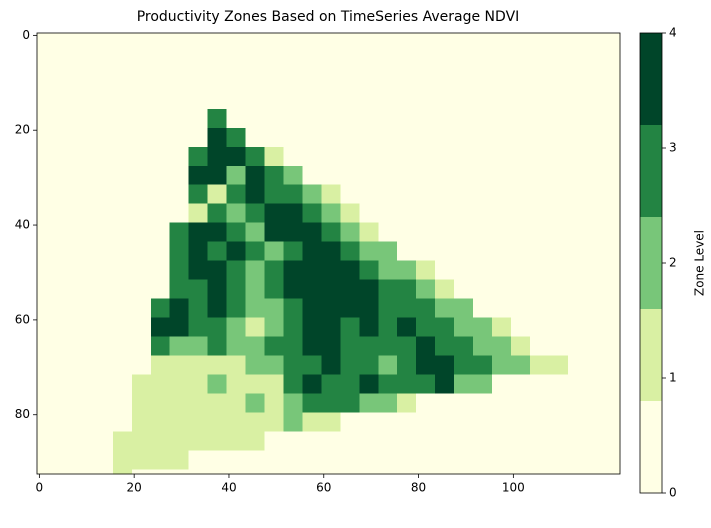 The height and width of the screenshot is (528, 711). What do you see at coordinates (228, 488) in the screenshot?
I see `x-tick-label: 40` at bounding box center [228, 488].